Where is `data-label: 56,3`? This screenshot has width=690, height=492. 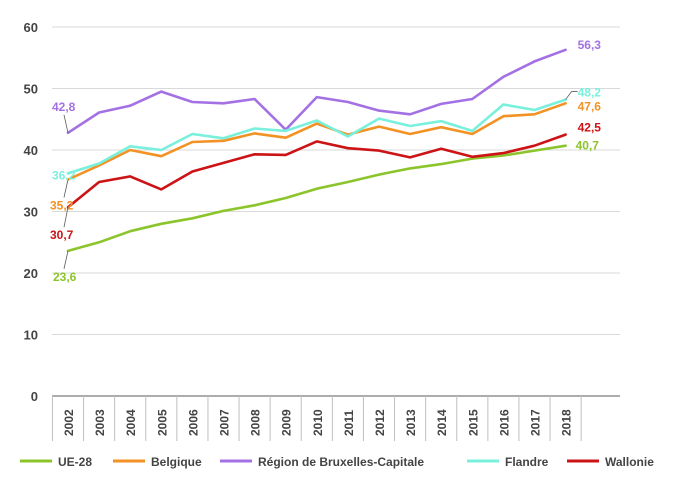
data-label: 56,3 is located at coordinates (590, 45).